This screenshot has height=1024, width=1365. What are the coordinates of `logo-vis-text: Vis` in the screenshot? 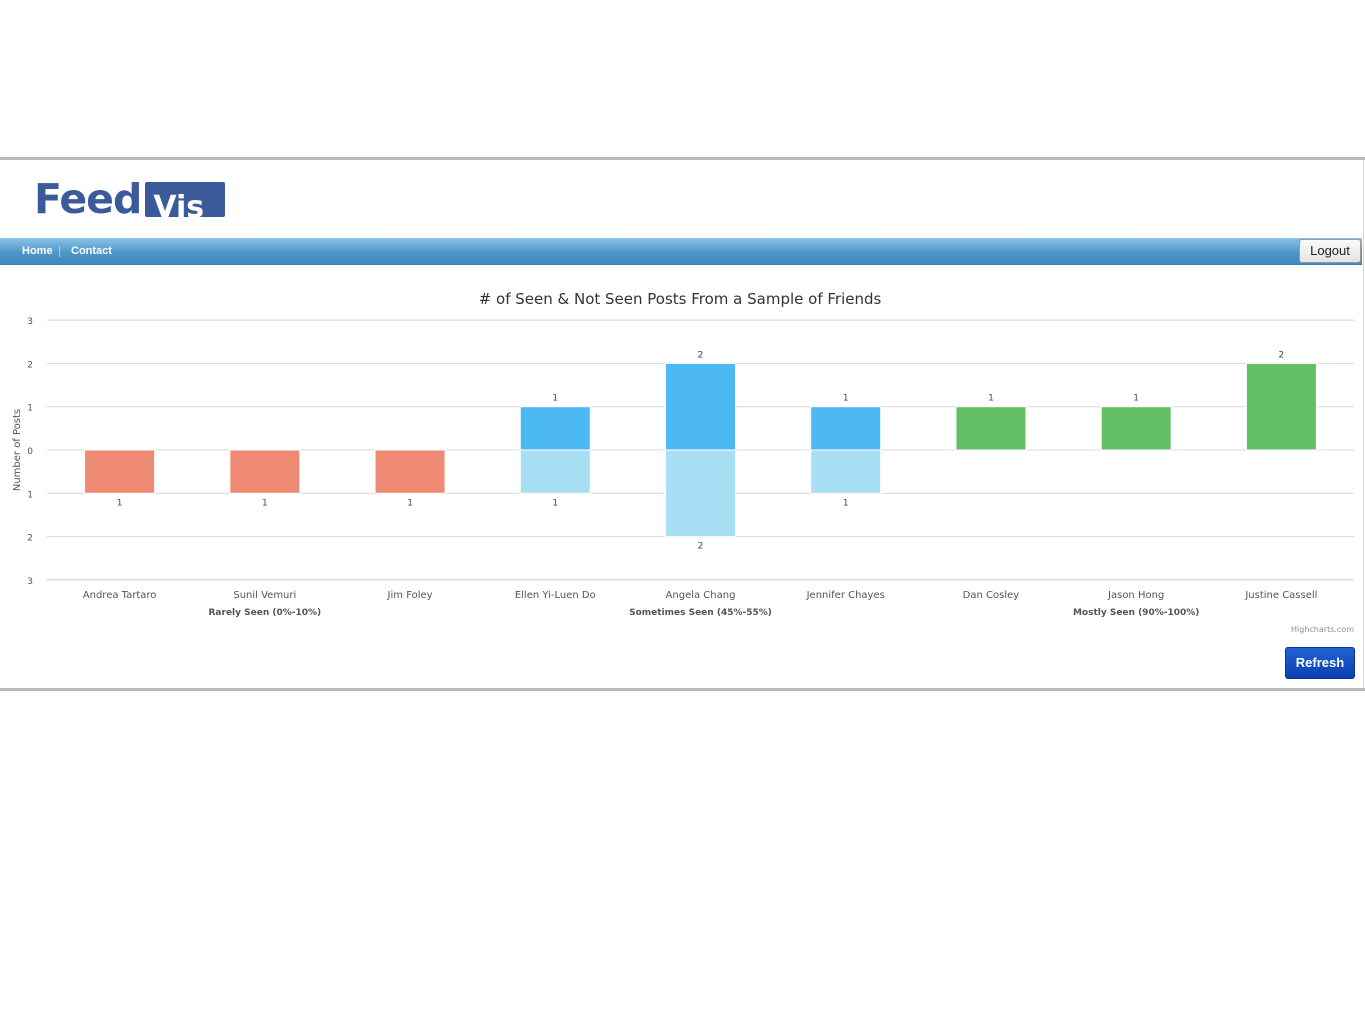 It's located at (185, 199).